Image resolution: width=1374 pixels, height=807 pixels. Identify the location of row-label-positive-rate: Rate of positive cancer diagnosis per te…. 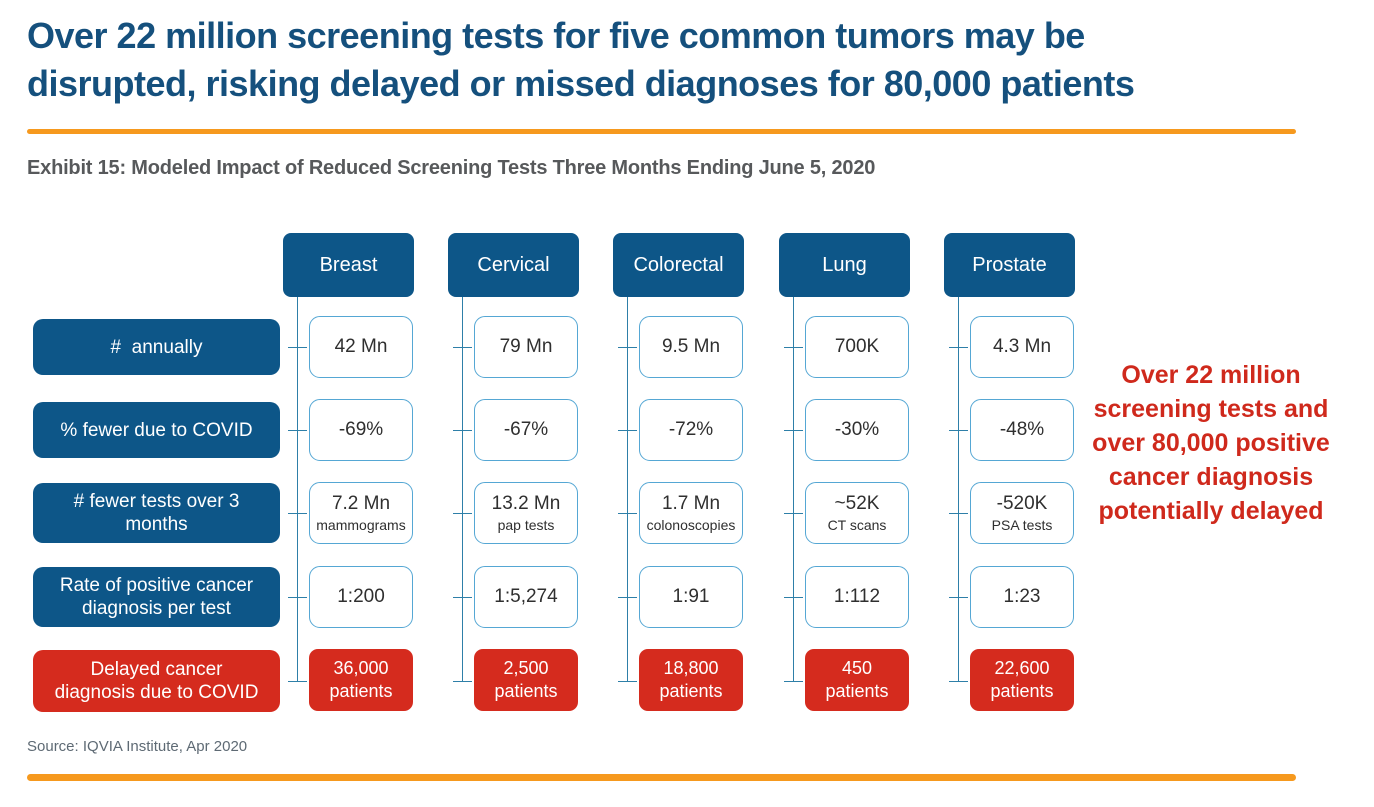
(156, 597).